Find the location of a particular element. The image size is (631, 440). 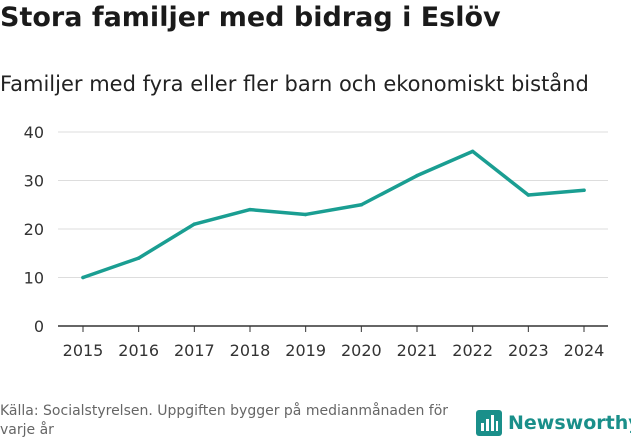

x-tick-label: 2023 is located at coordinates (528, 350).